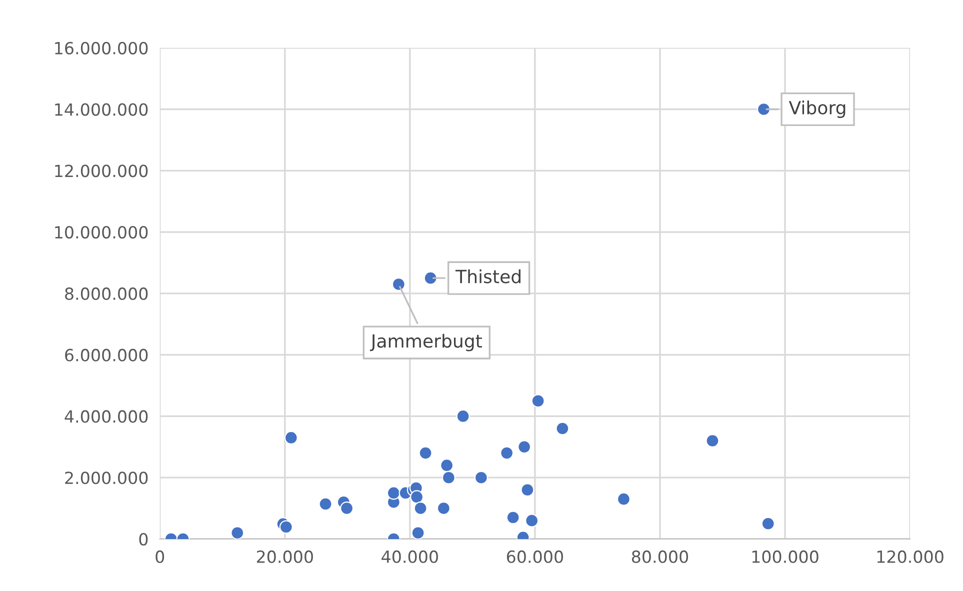 This screenshot has height=591, width=963. What do you see at coordinates (160, 557) in the screenshot?
I see `x-tick-label: 0` at bounding box center [160, 557].